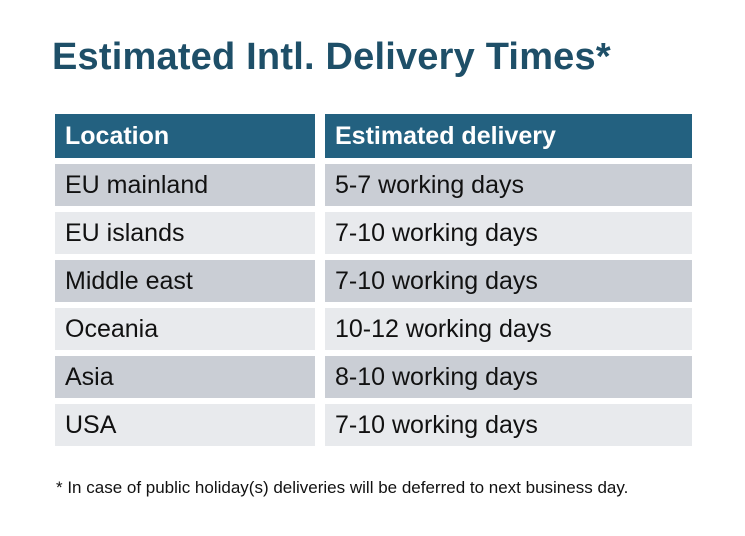  I want to click on table-cell-location: Asia, so click(185, 377).